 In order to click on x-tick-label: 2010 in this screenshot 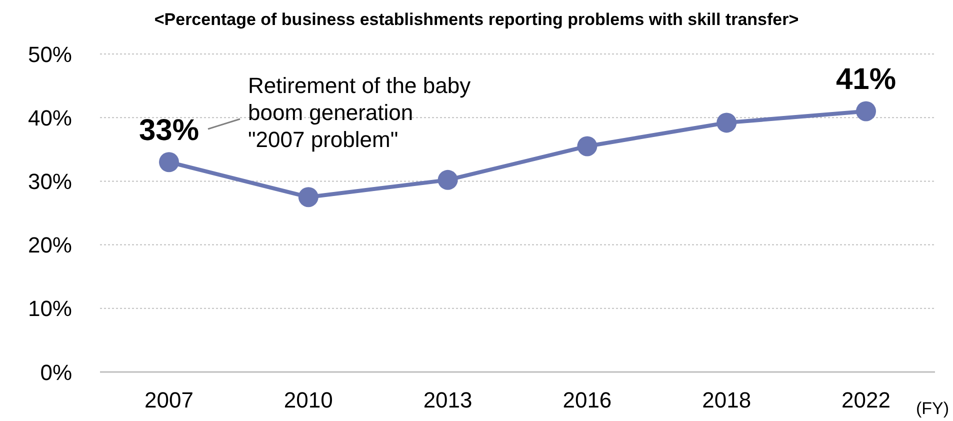, I will do `click(308, 400)`.